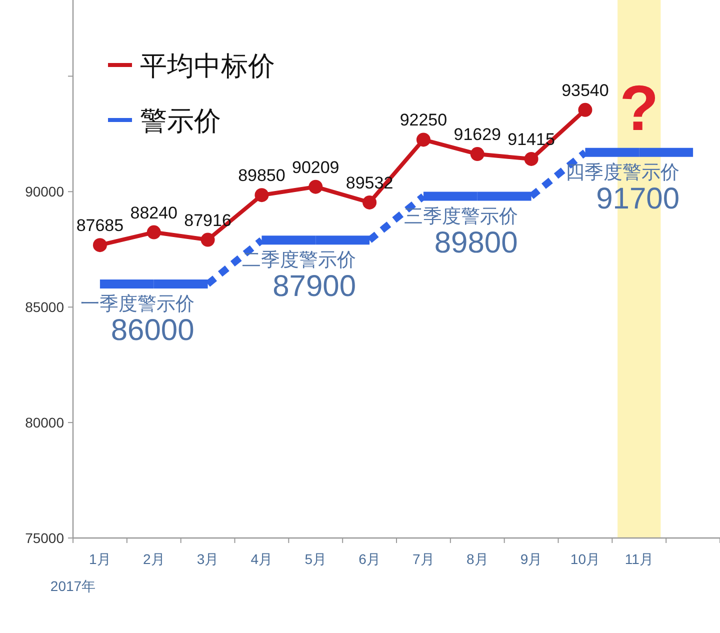  What do you see at coordinates (638, 199) in the screenshot?
I see `data-label: 91700` at bounding box center [638, 199].